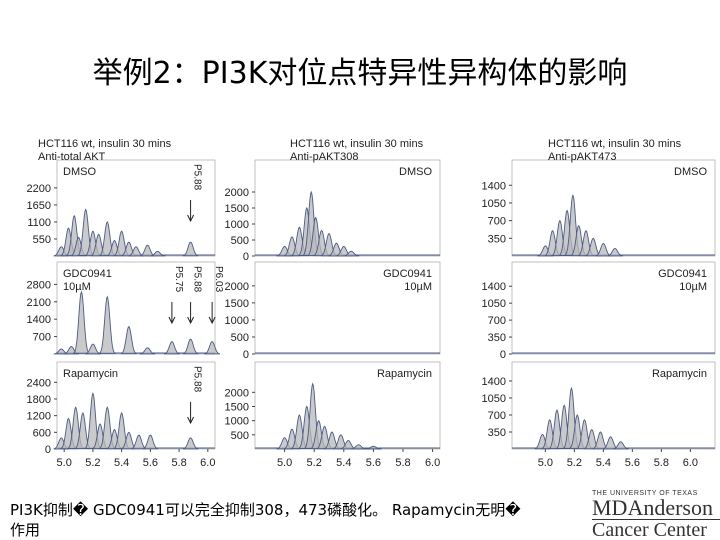 This screenshot has height=540, width=720. Describe the element at coordinates (178, 279) in the screenshot. I see `peak-annotation: P5.75` at that location.